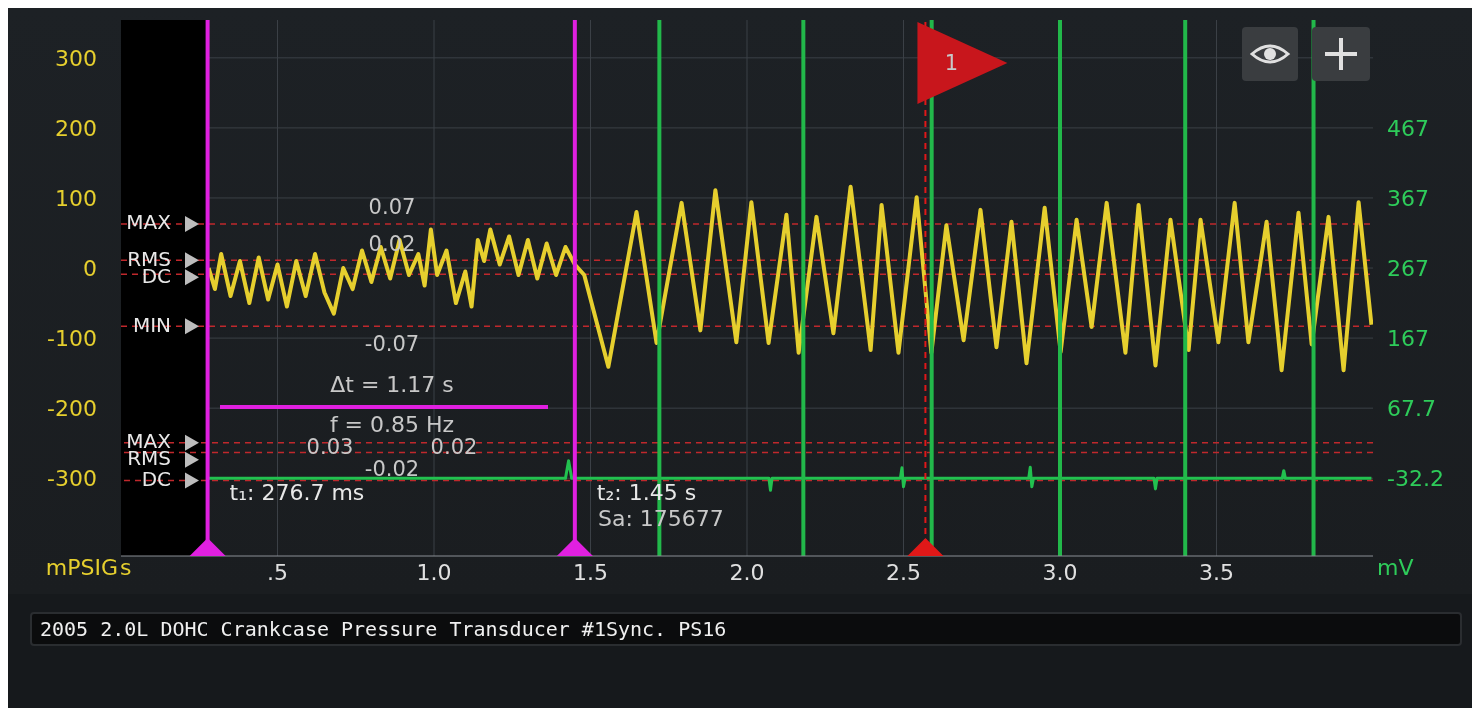 The image size is (1480, 722). I want to click on x-tick-label: 2.5, so click(903, 572).